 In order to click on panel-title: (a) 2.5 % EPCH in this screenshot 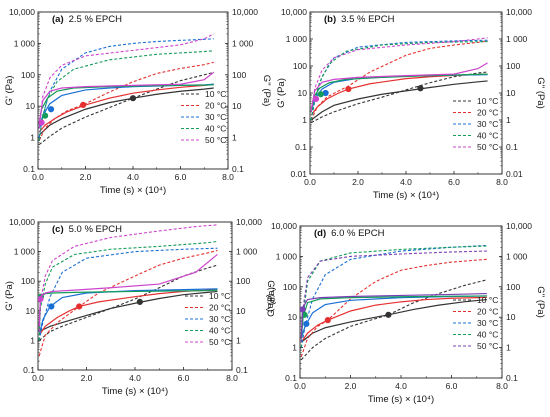, I will do `click(87, 19)`.